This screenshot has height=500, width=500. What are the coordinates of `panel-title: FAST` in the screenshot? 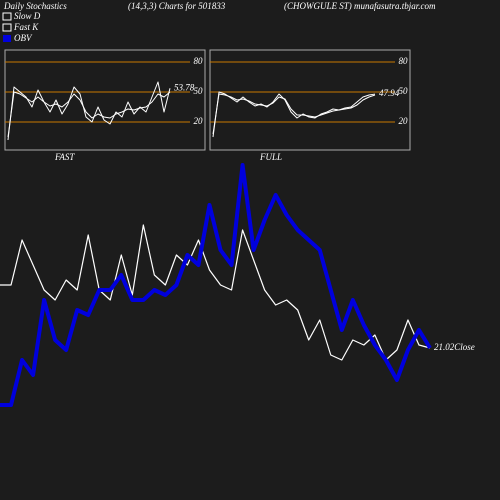 It's located at (64, 157).